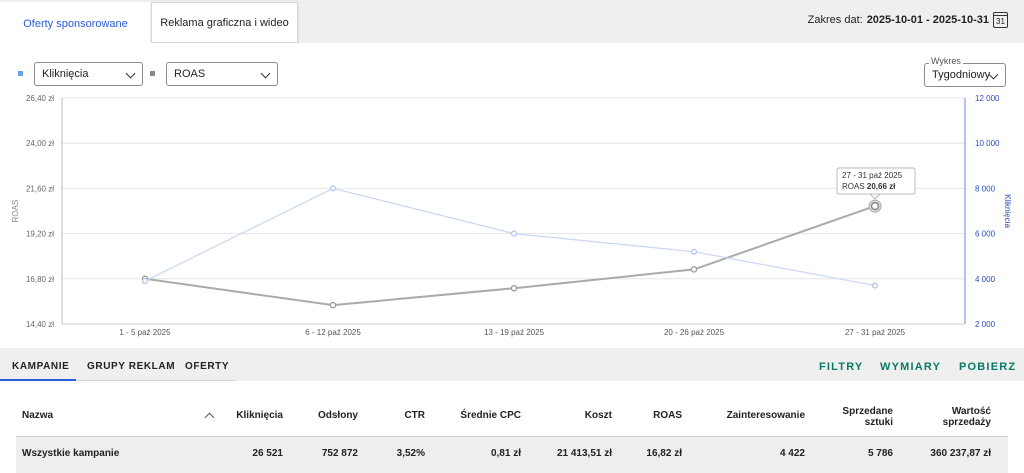 The image size is (1024, 473). I want to click on tooltip-title: 27 - 31 paź 2025, so click(872, 175).